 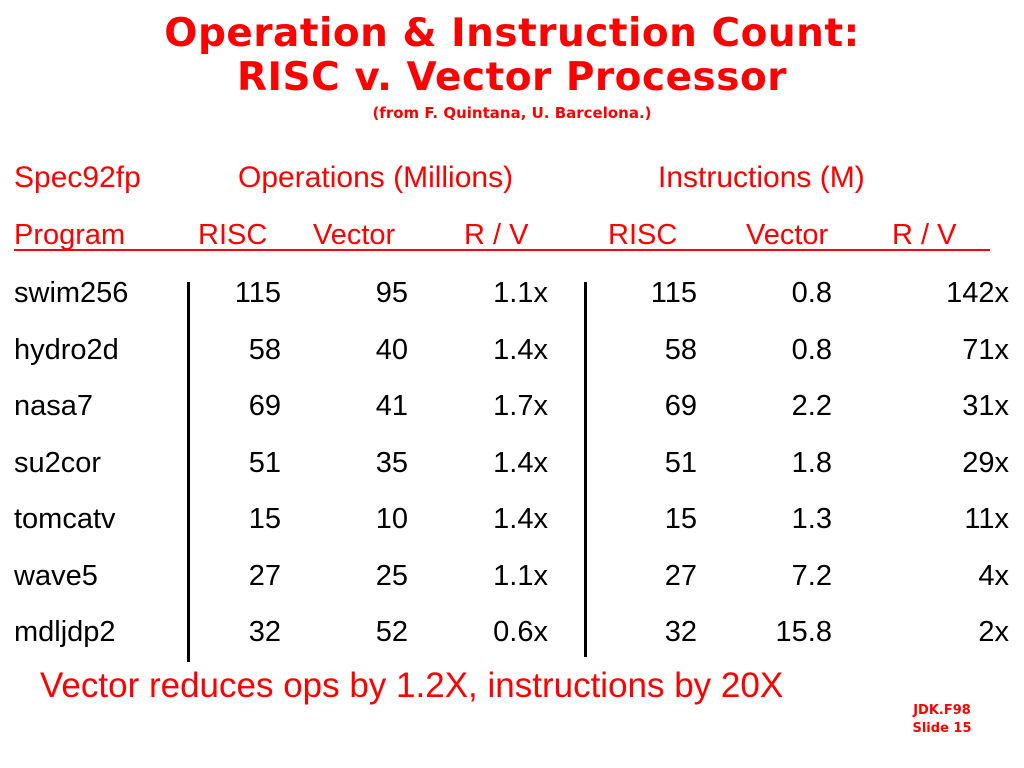 I want to click on title-line-2: RISC v. Vector Processor, so click(x=512, y=77).